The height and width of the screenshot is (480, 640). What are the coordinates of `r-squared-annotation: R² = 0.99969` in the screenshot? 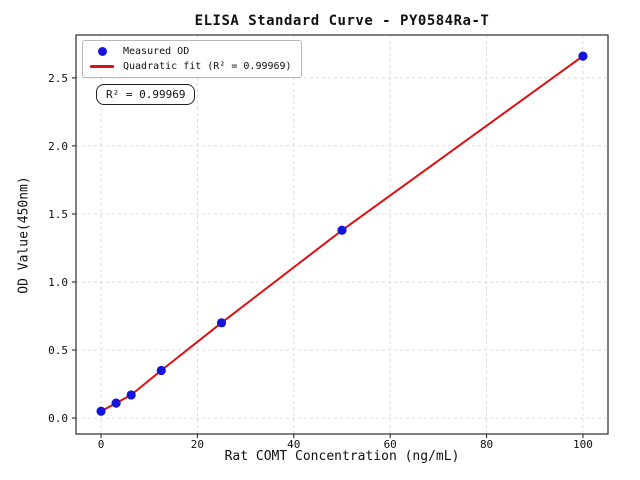 It's located at (146, 94).